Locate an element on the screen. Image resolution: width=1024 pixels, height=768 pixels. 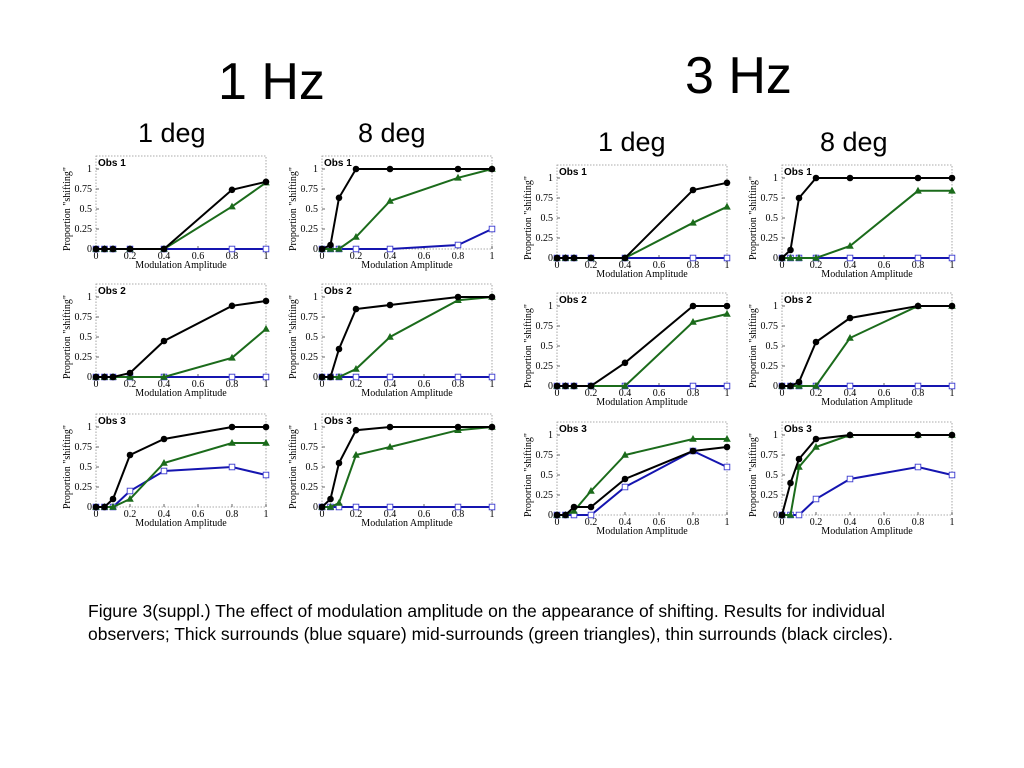
panel-frame is located at coordinates (642, 211).